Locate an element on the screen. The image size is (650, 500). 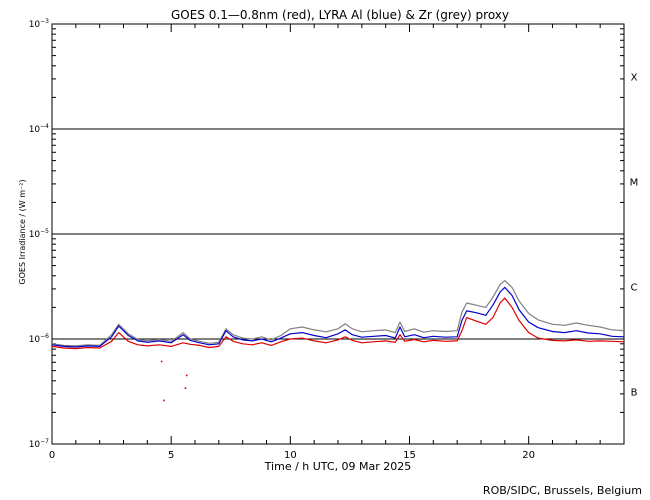
y-tick-label: 10⁻⁵ is located at coordinates (39, 234).